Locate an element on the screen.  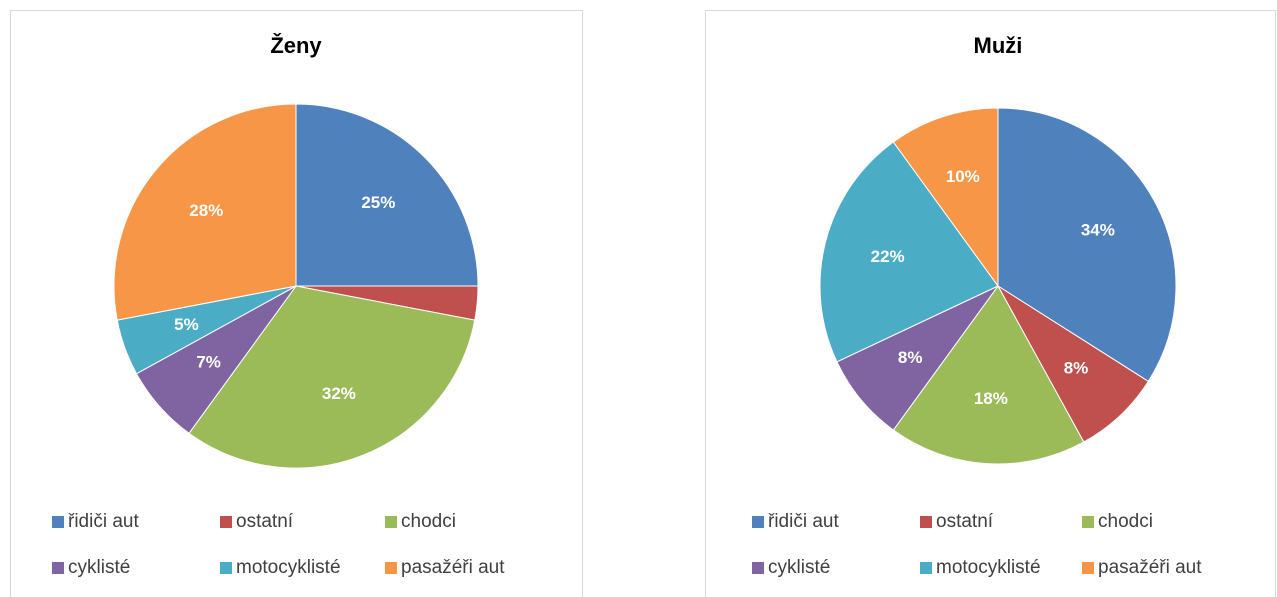
data-label: 32% is located at coordinates (339, 393).